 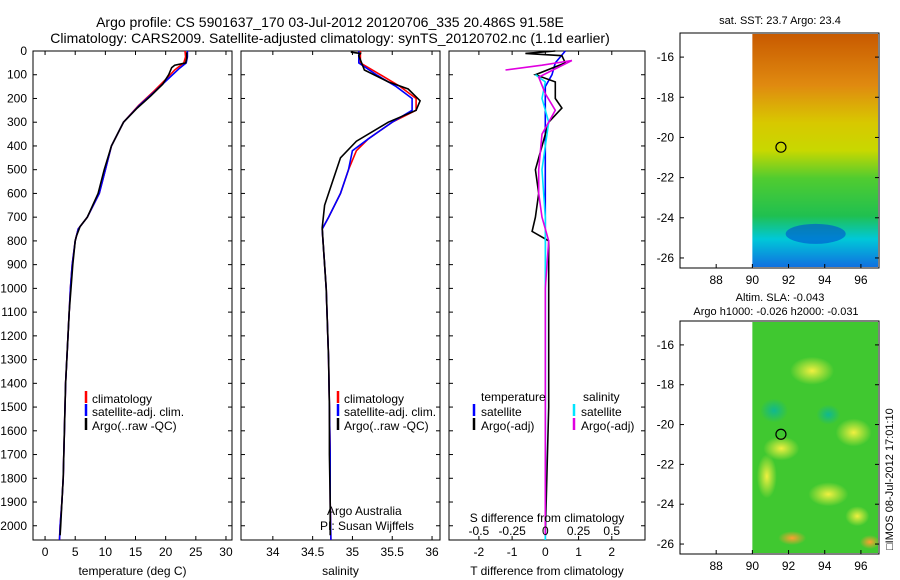 What do you see at coordinates (666, 544) in the screenshot?
I see `lat-tick-label: -26` at bounding box center [666, 544].